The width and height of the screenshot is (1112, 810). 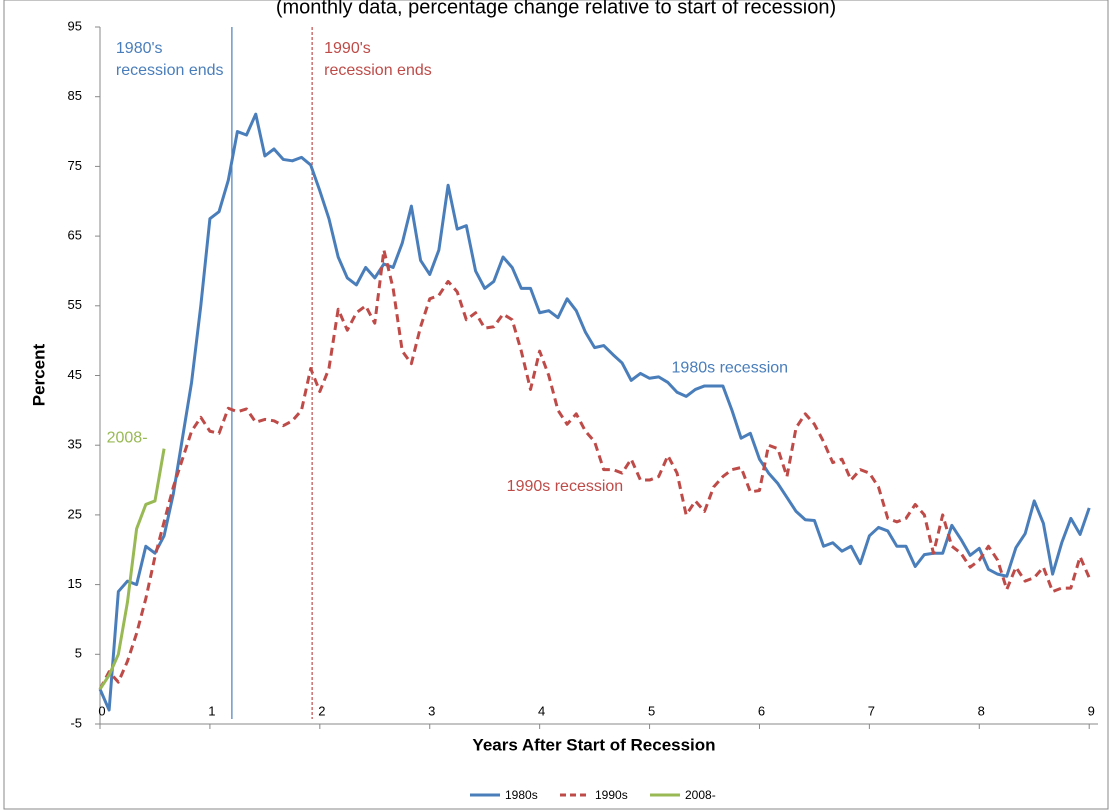 What do you see at coordinates (700, 795) in the screenshot?
I see `legend-label: 2008-` at bounding box center [700, 795].